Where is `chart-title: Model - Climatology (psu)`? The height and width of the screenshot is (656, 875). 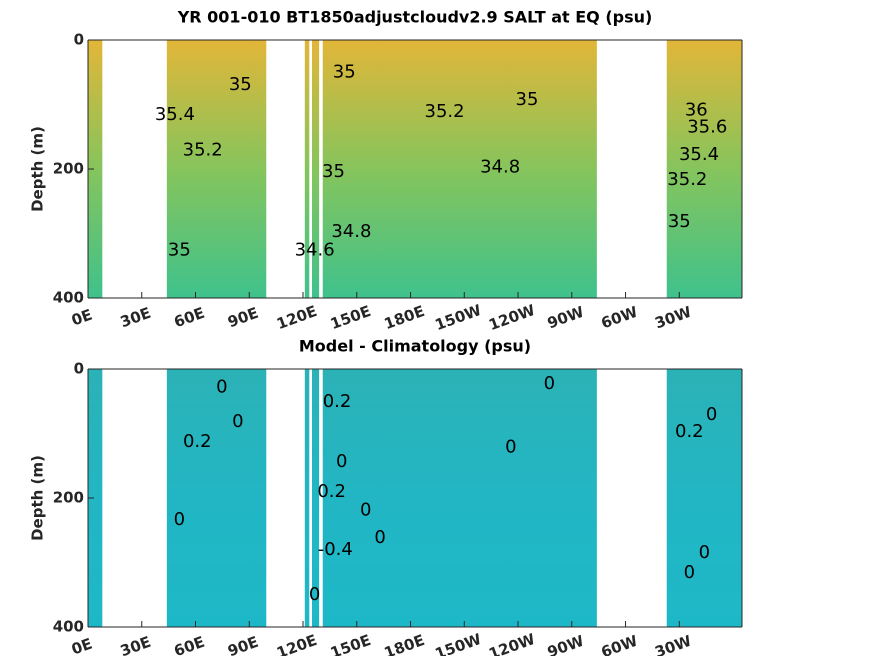 chart-title: Model - Climatology (psu) is located at coordinates (415, 346).